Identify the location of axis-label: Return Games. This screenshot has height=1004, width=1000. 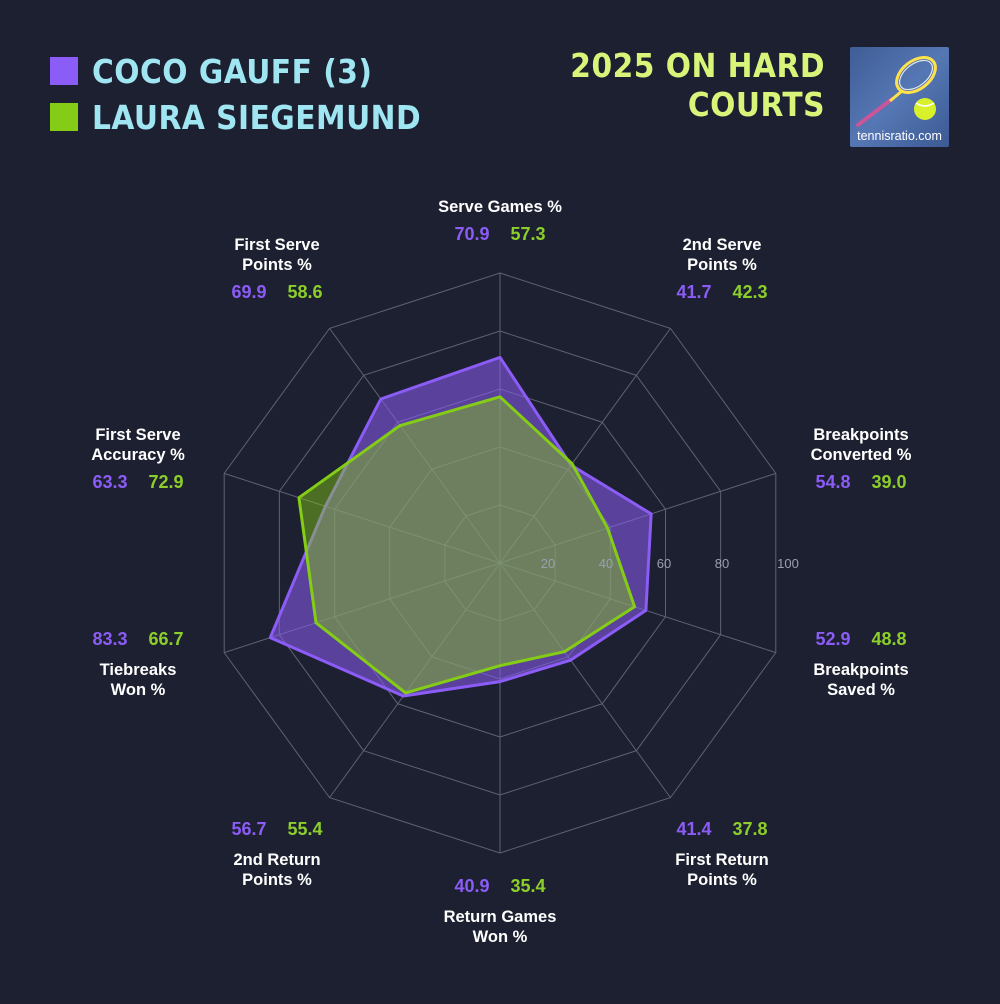
(500, 917).